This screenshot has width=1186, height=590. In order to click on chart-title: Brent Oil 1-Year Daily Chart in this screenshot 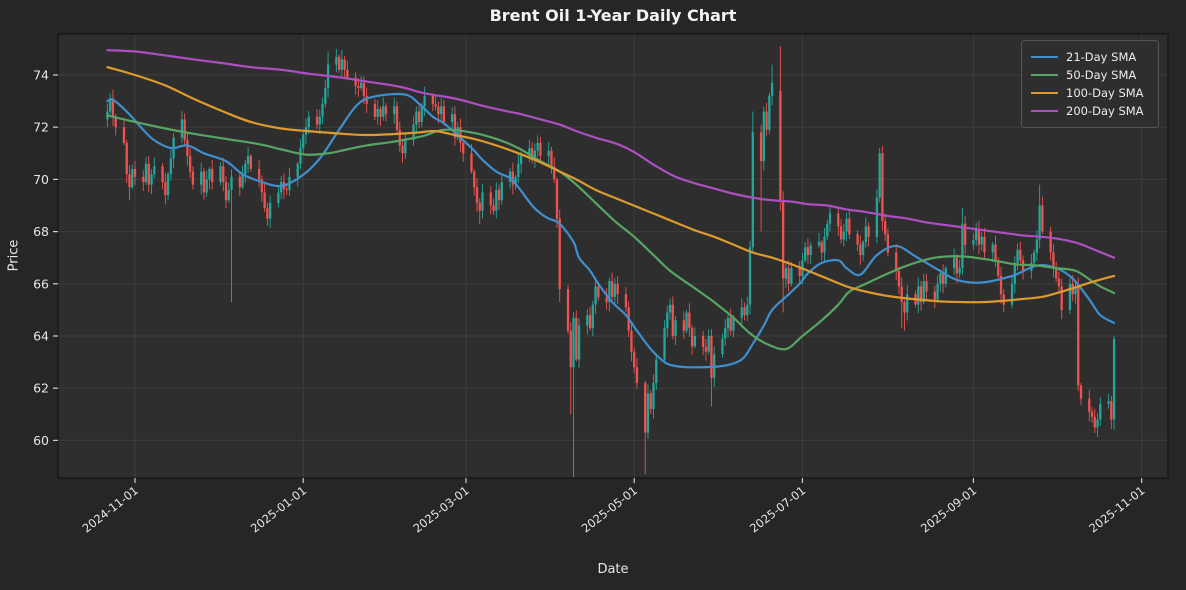, I will do `click(613, 15)`.